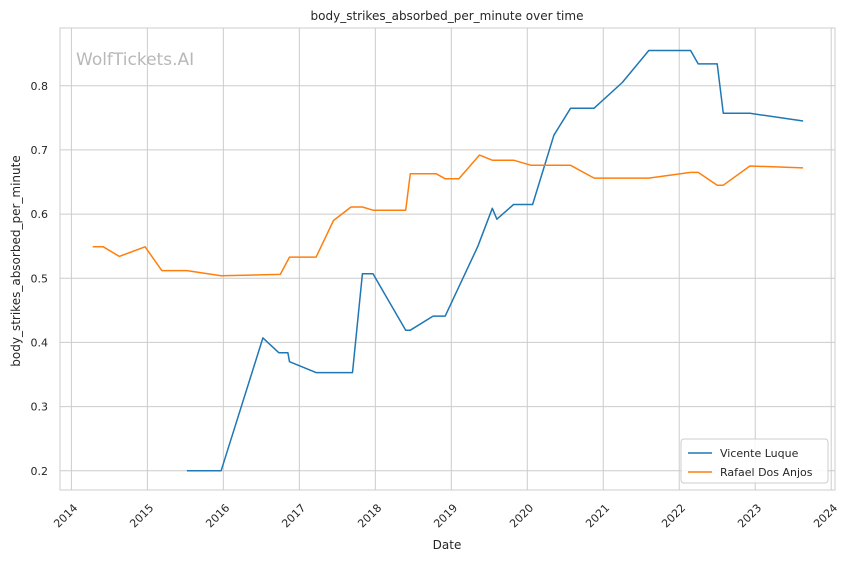 The height and width of the screenshot is (561, 854). Describe the element at coordinates (825, 515) in the screenshot. I see `x-tick-label: 2024` at that location.